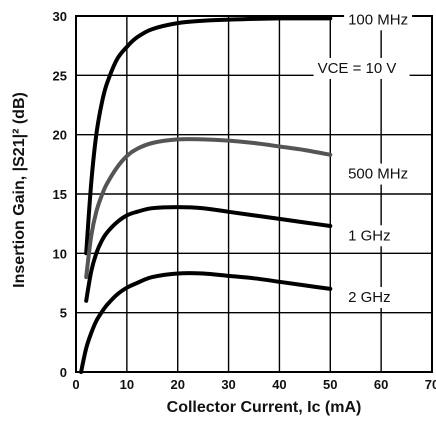  I want to click on x-tick-label-40: 40, so click(279, 384).